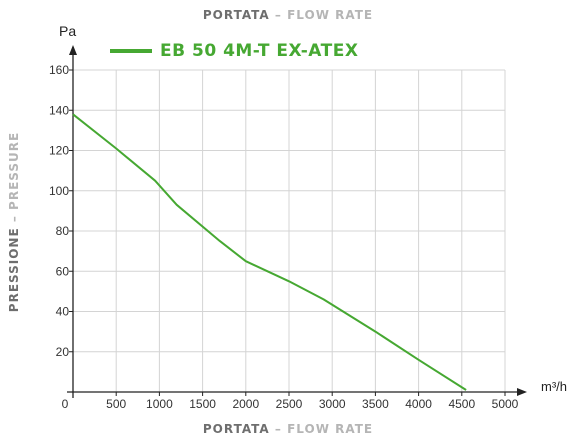  I want to click on bottom-title-light: – FLOW RATE, so click(324, 429).